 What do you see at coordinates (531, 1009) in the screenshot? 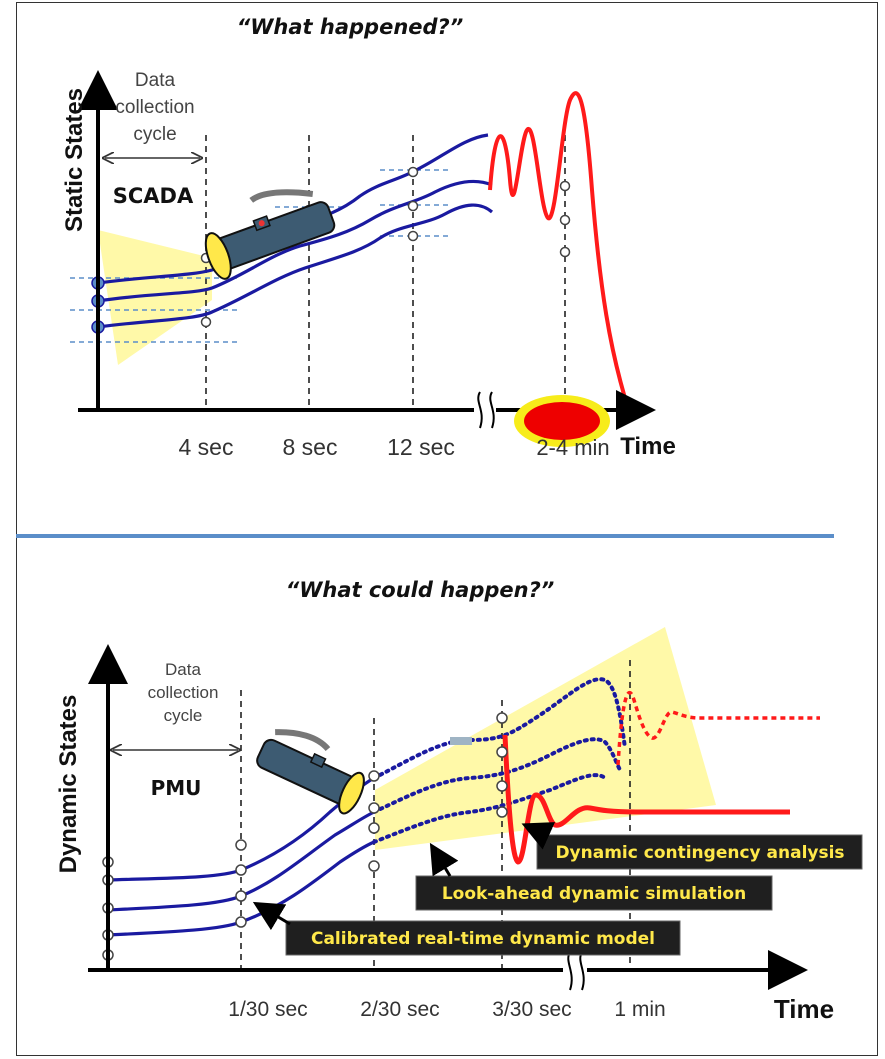
I see `bottom-tick-label: 3/30 sec` at bounding box center [531, 1009].